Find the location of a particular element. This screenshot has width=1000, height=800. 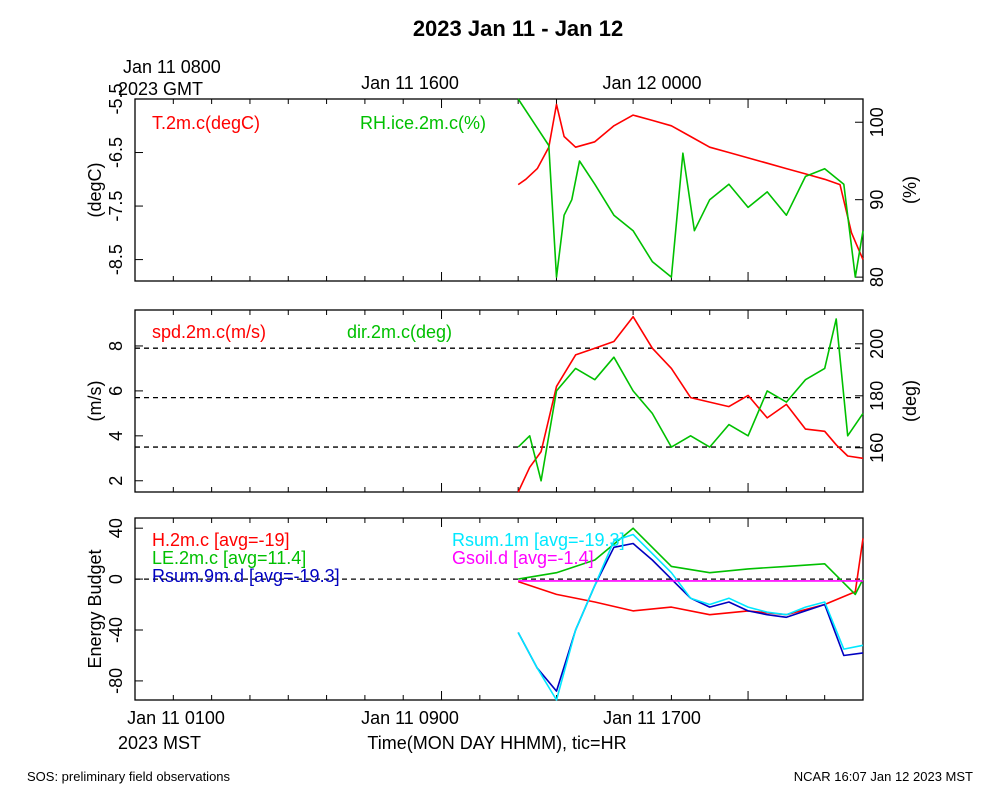

series-line-rh-ice-2m-c- is located at coordinates (690, 188).